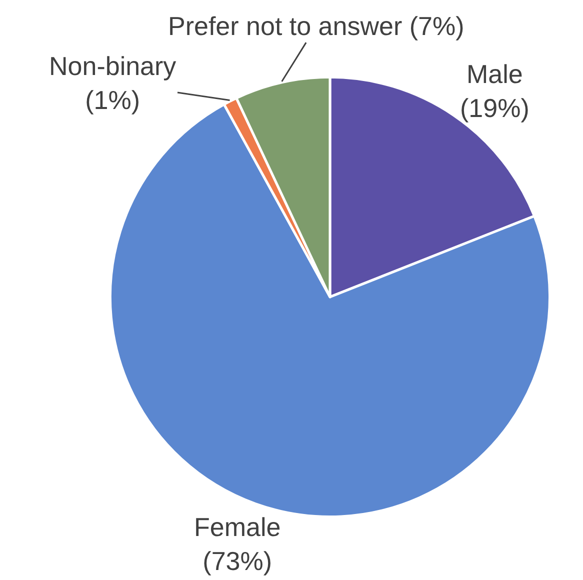  What do you see at coordinates (112, 99) in the screenshot?
I see `data-label: (1%)` at bounding box center [112, 99].